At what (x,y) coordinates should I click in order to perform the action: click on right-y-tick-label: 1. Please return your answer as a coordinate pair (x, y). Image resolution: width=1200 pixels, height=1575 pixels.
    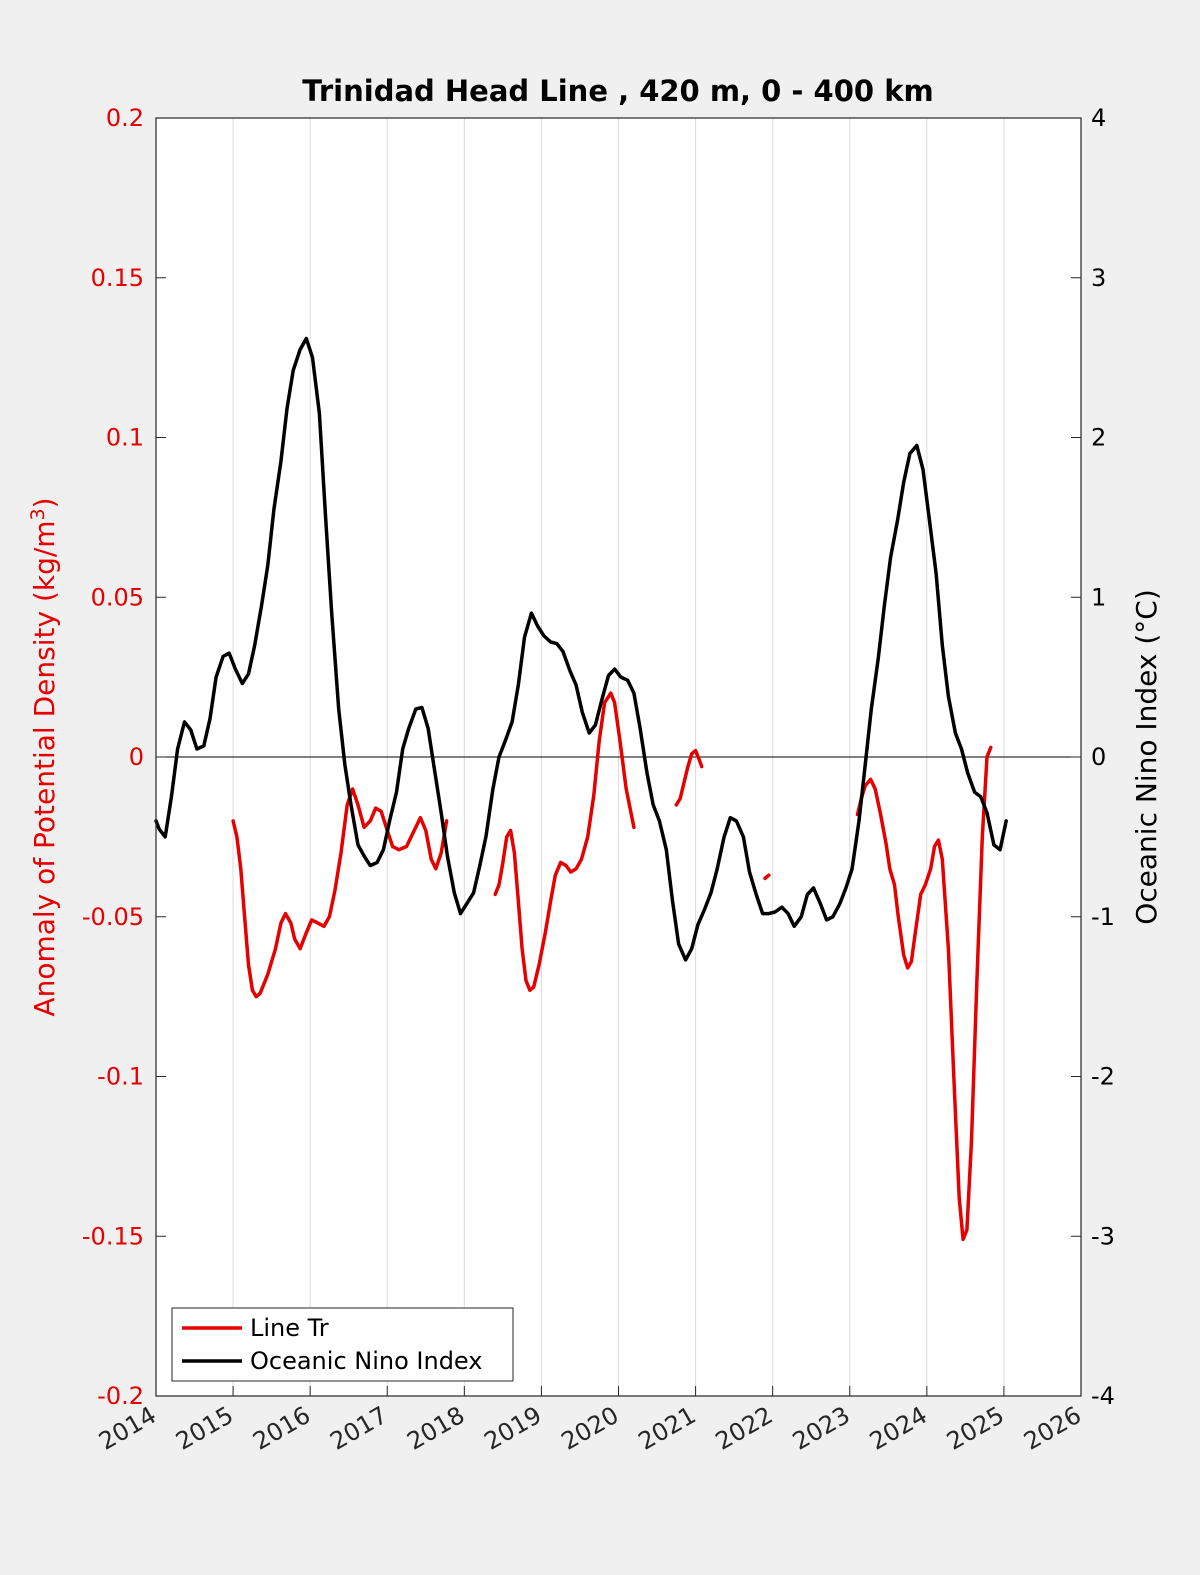
    Looking at the image, I should click on (1098, 597).